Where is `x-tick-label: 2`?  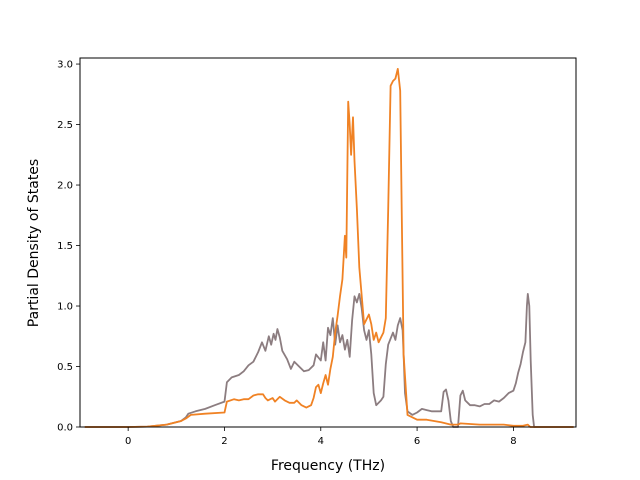 x-tick-label: 2 is located at coordinates (224, 441).